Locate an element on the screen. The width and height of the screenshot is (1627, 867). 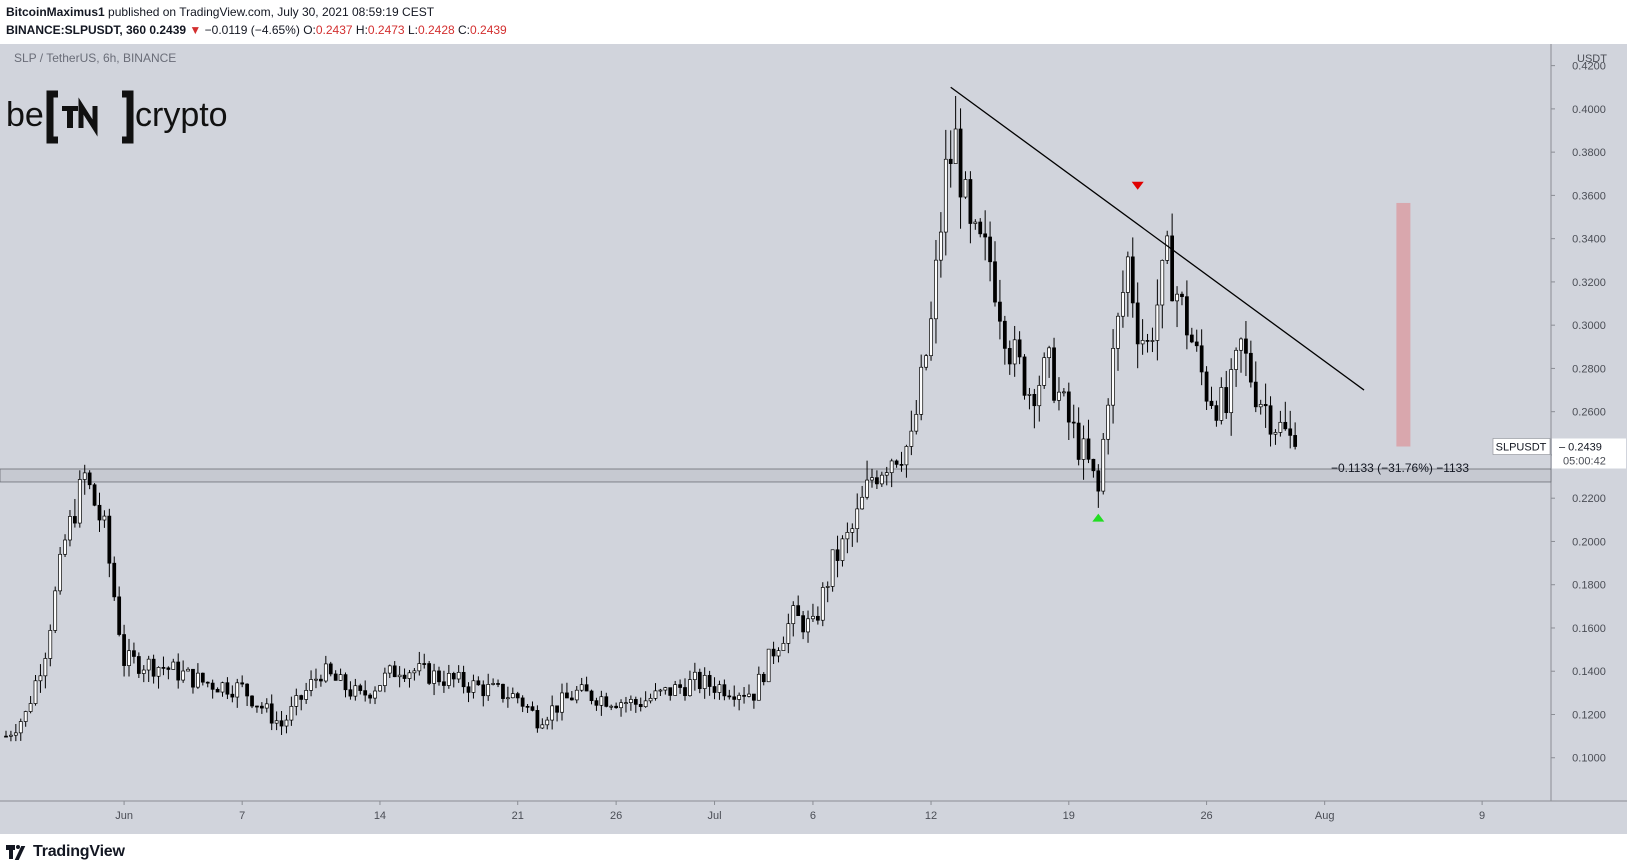
symbol-tag-label: SLPUSDT is located at coordinates (1521, 448).